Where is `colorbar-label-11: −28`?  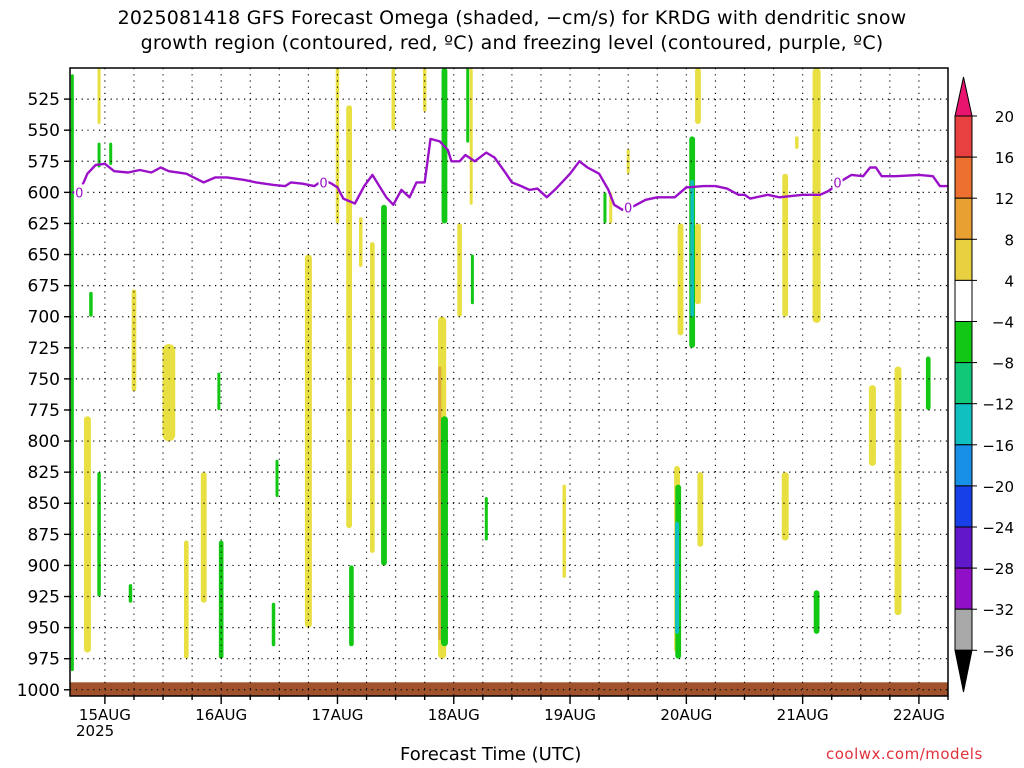 colorbar-label-11: −28 is located at coordinates (998, 569).